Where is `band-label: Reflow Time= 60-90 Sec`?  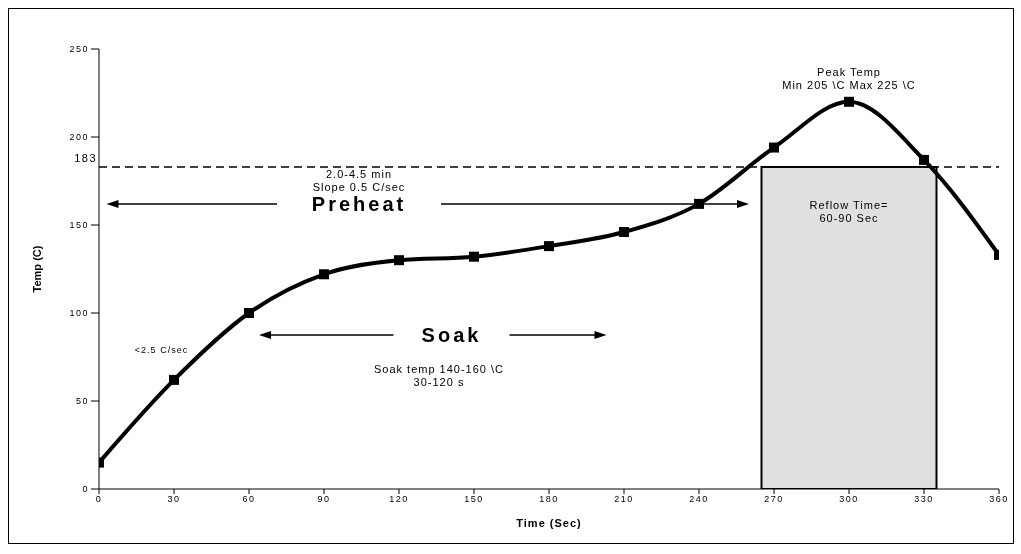 band-label: Reflow Time= 60-90 Sec is located at coordinates (849, 211).